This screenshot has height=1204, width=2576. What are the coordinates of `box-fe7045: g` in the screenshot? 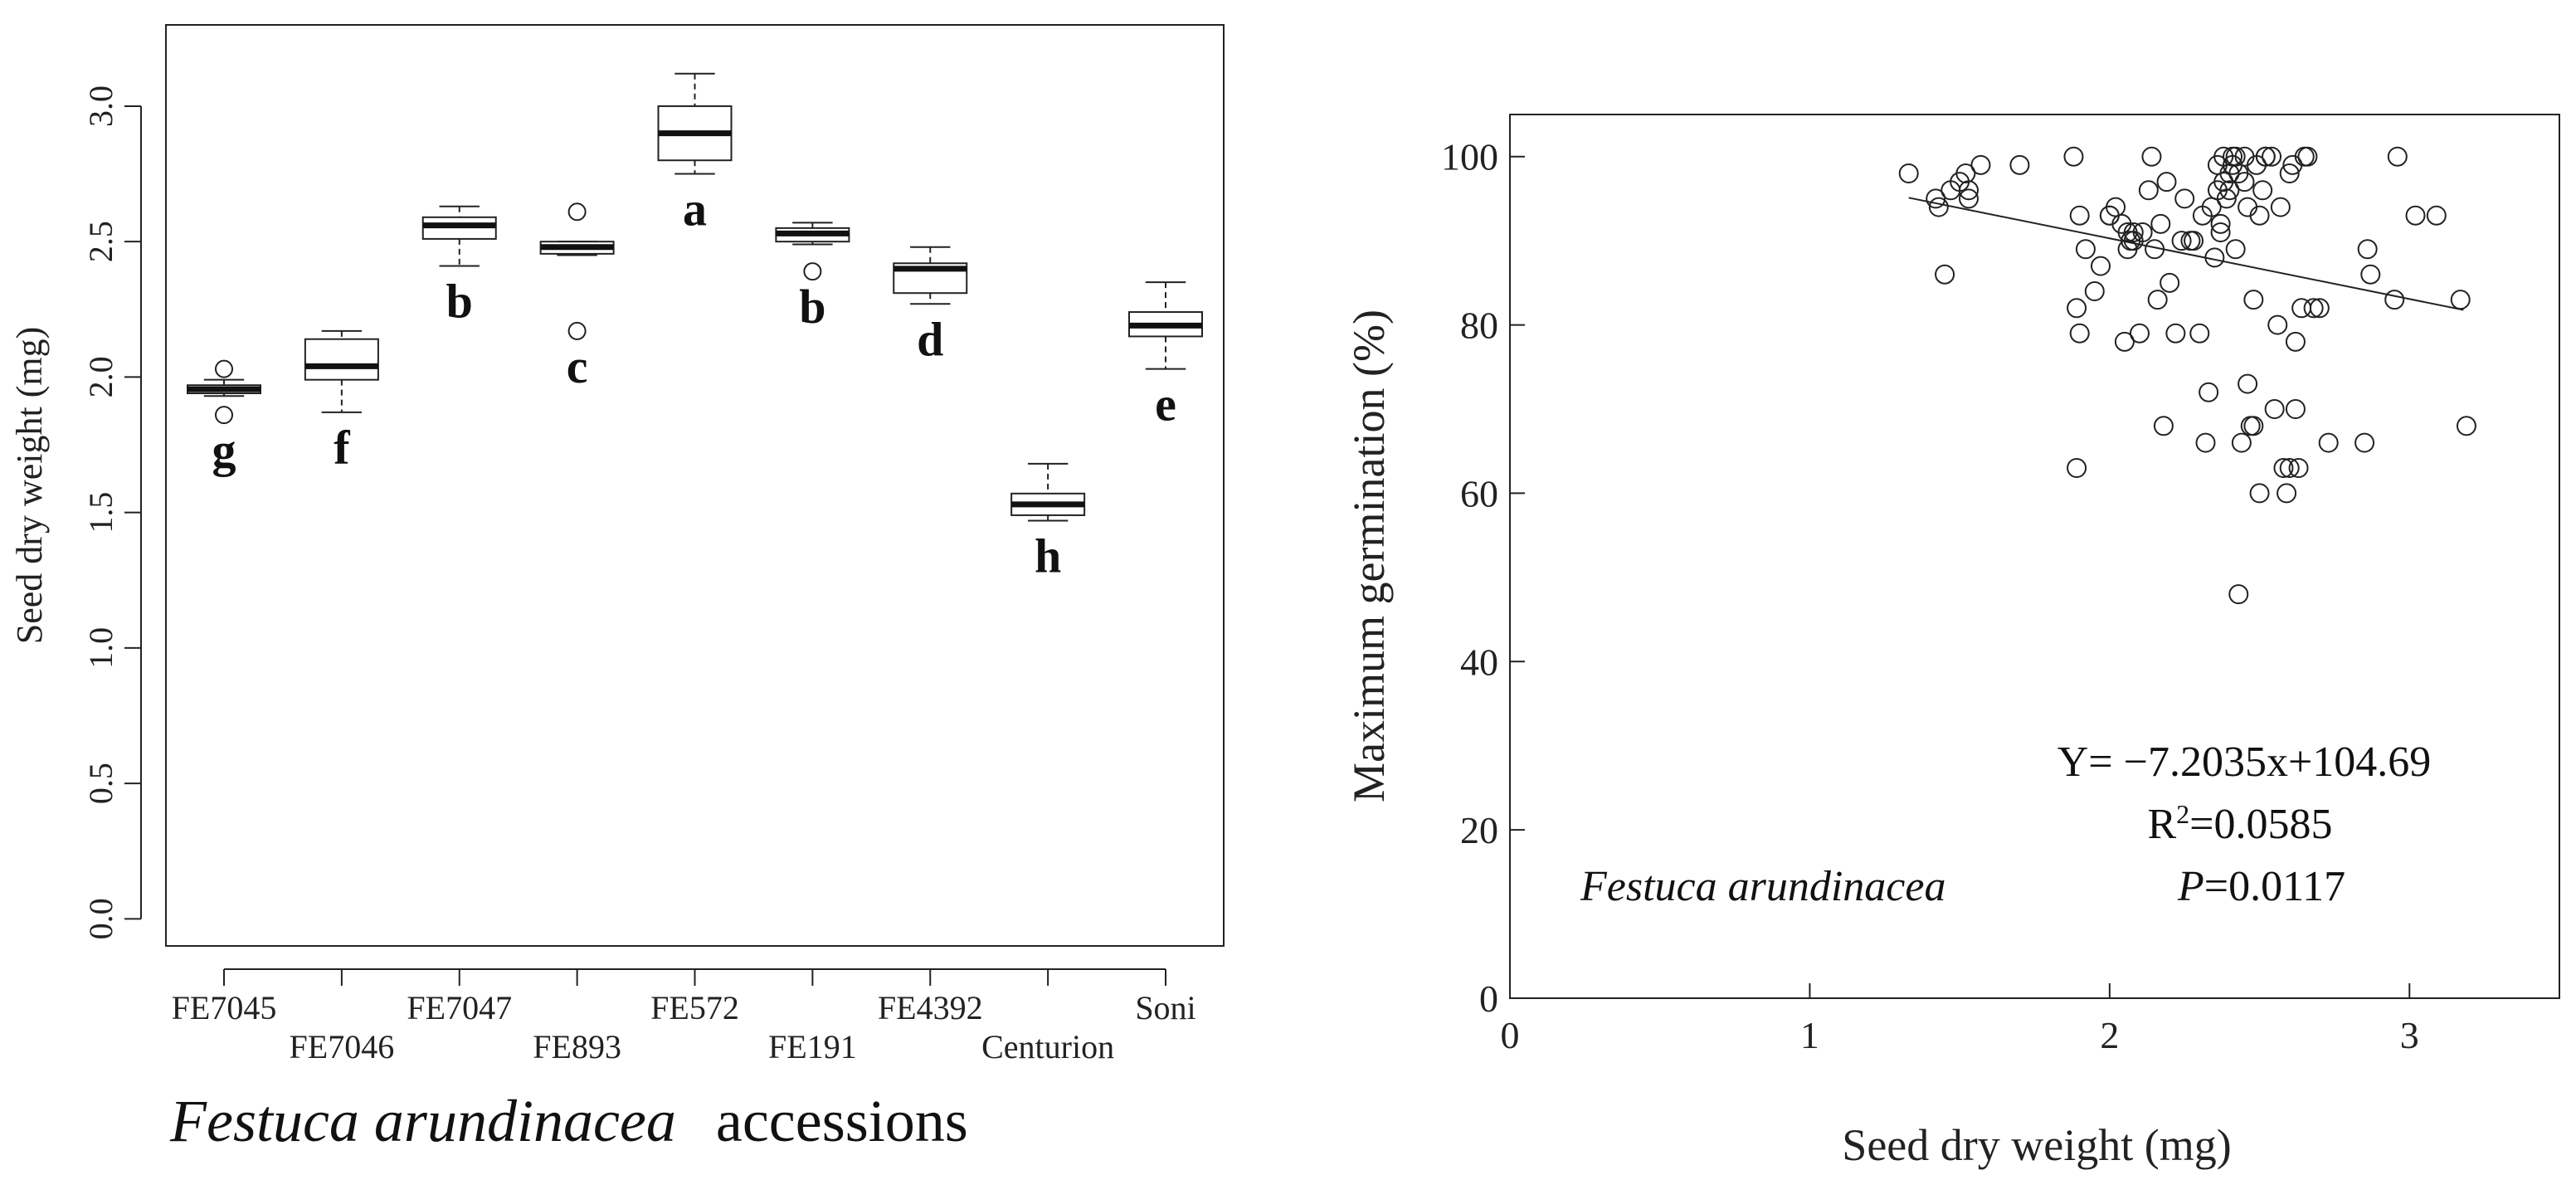 It's located at (224, 418).